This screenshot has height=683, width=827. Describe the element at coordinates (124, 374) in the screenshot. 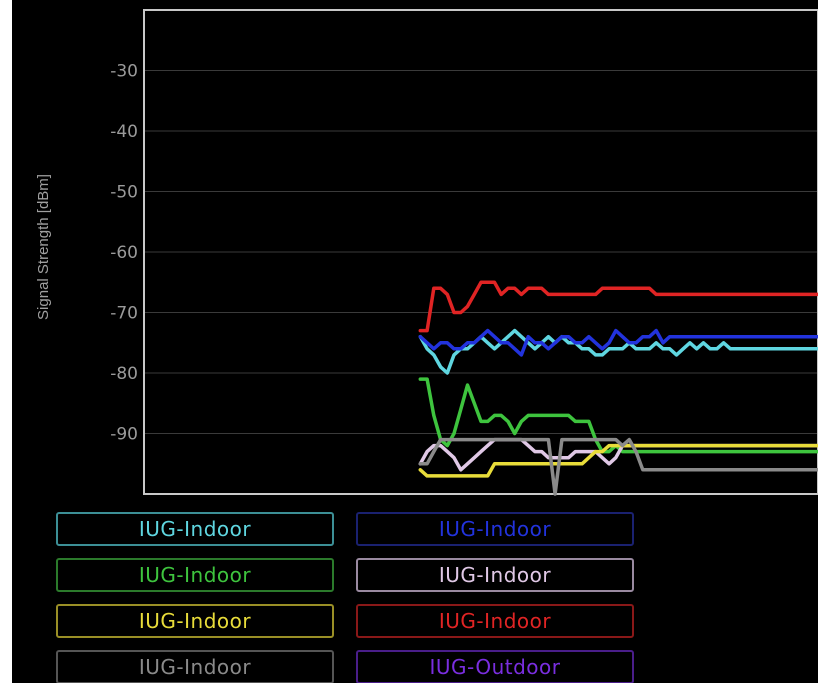

I see `y-tick-label: -80` at that location.